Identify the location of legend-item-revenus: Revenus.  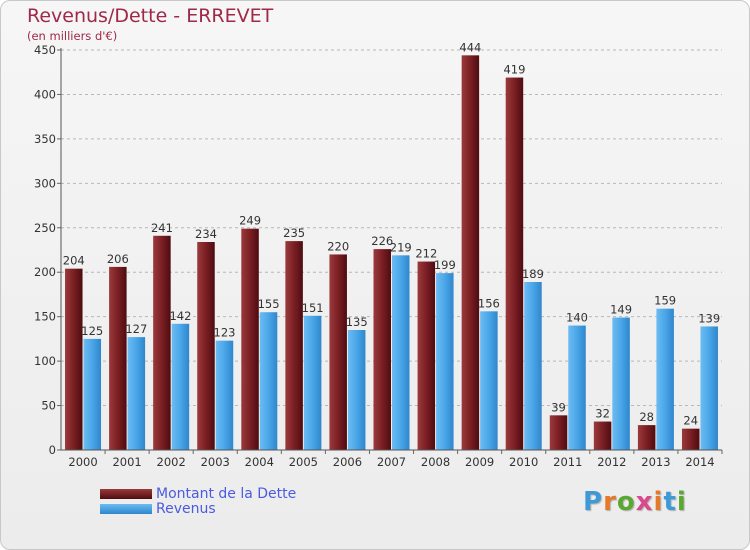
(158, 509).